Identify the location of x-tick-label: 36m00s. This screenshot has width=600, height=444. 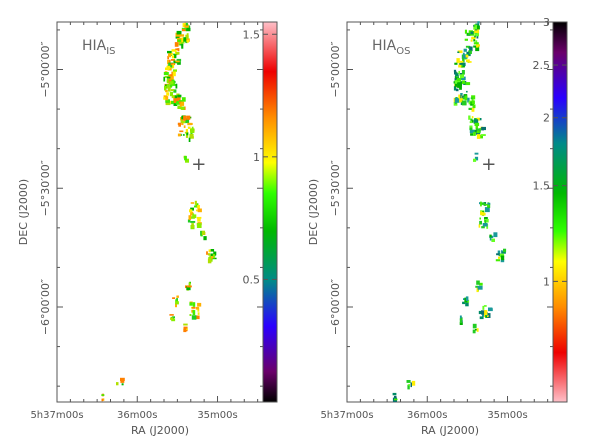
(137, 415).